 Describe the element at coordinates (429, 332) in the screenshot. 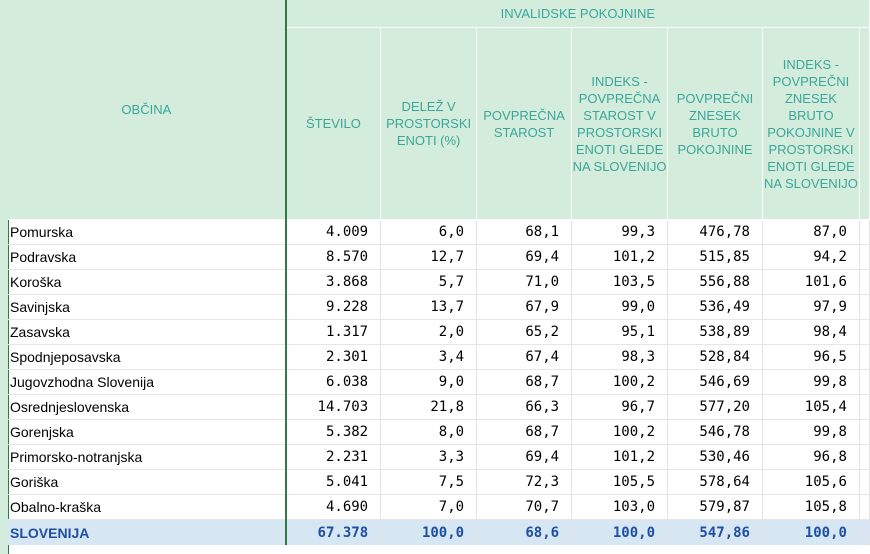

I see `value-cell: 2,0` at that location.